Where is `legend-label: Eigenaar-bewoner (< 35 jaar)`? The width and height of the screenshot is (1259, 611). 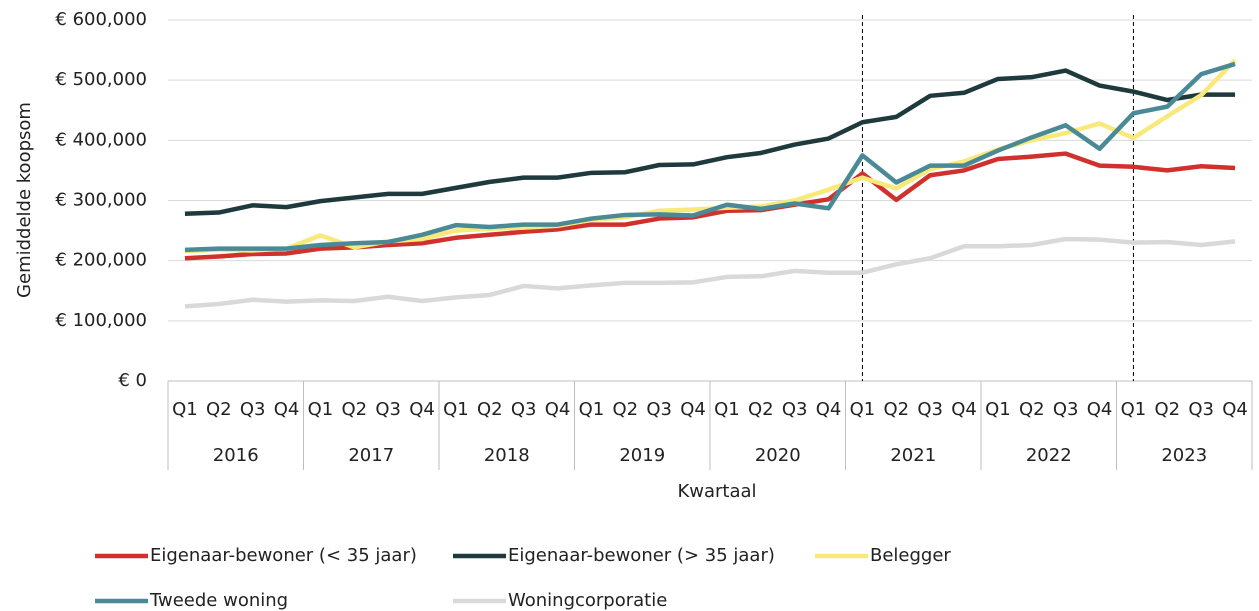
legend-label: Eigenaar-bewoner (< 35 jaar) is located at coordinates (283, 555).